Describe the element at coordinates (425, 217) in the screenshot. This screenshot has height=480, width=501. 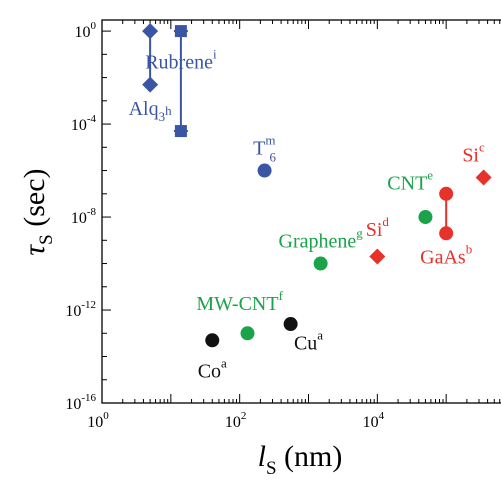
I see `data-point-cnt` at that location.